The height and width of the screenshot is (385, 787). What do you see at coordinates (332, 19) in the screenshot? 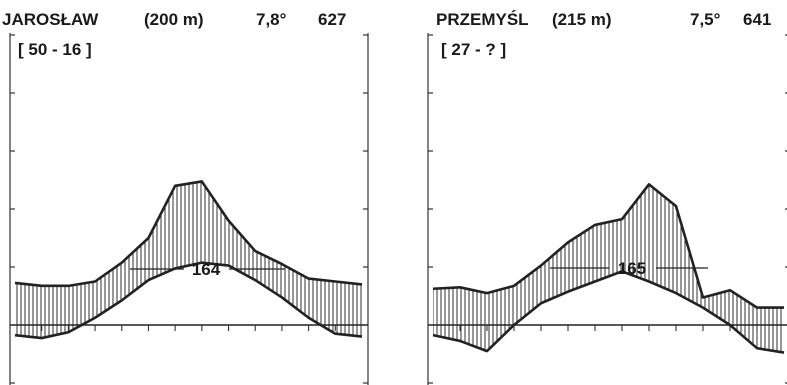
I see `annual-precipitation: 627` at bounding box center [332, 19].